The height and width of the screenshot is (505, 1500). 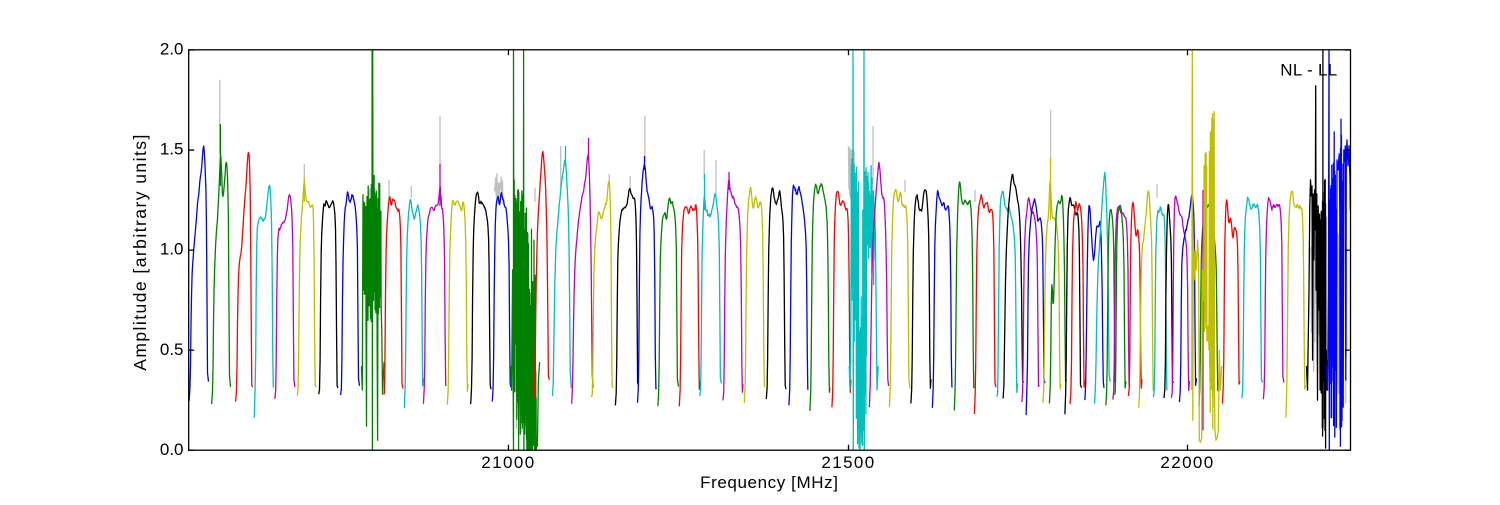 I want to click on svg-text: 0.0, so click(x=172, y=449).